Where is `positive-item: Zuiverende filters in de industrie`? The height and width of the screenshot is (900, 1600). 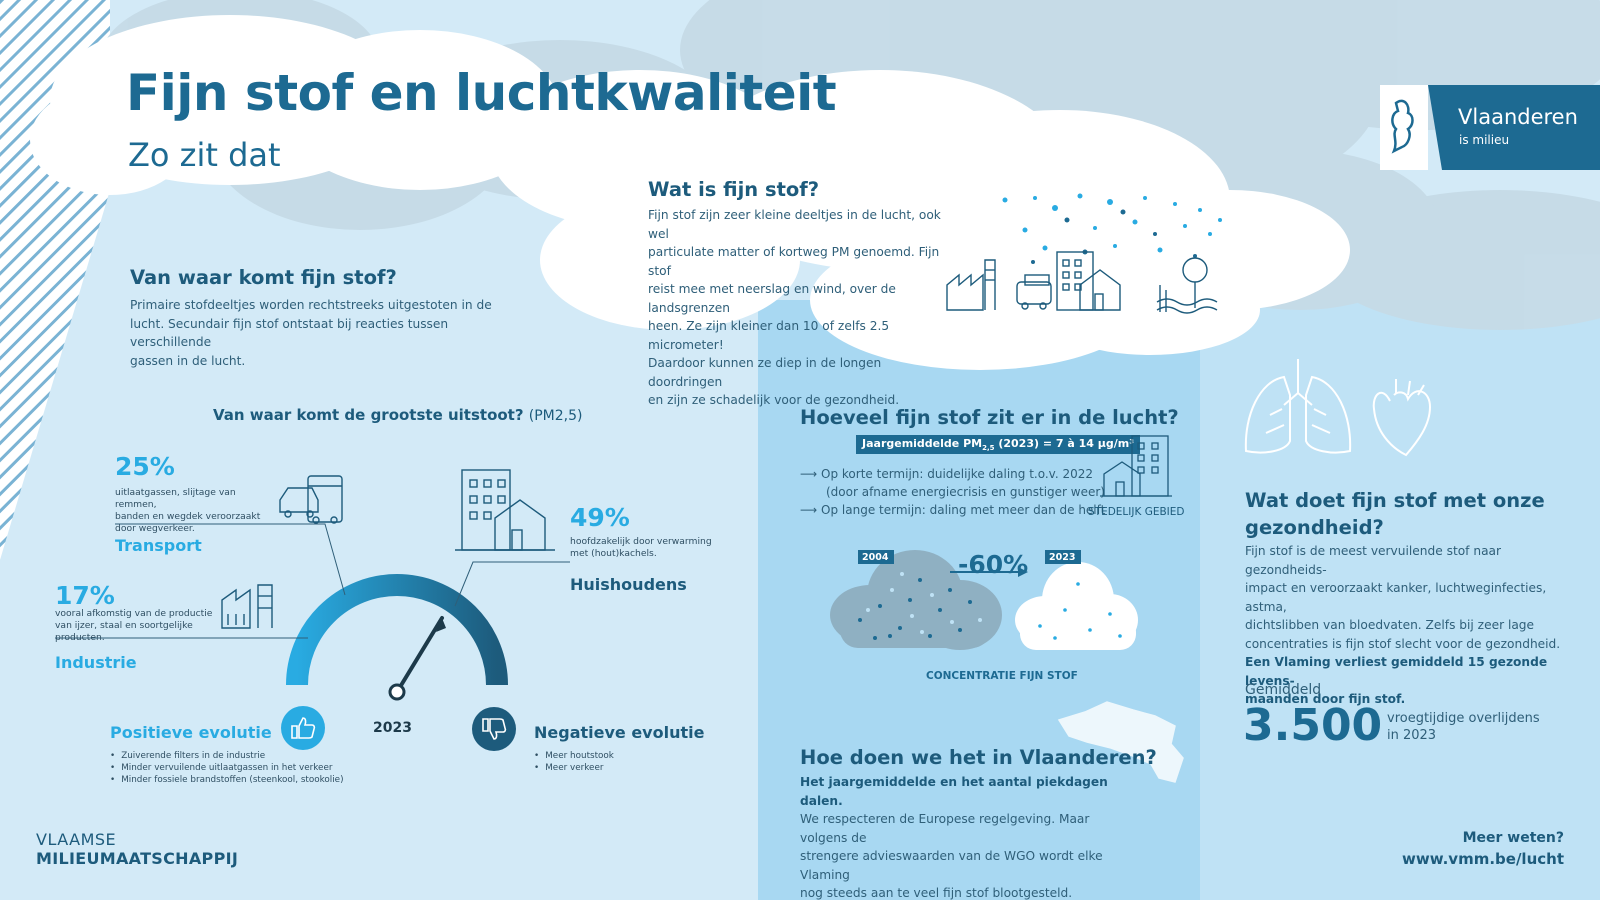
positive-item: Zuiverende filters in de industrie is located at coordinates (227, 756).